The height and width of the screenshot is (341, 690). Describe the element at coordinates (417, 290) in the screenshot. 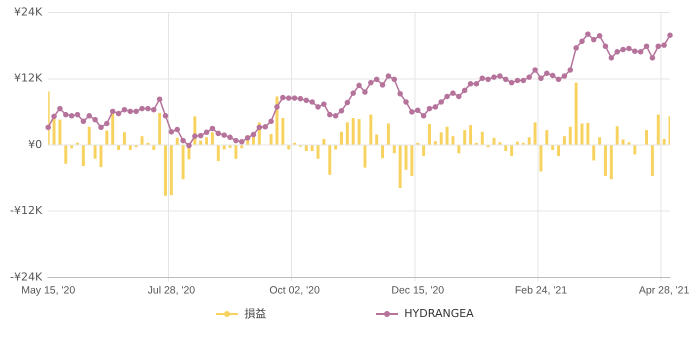

I see `x-tick-label: Dec 15, '20` at that location.